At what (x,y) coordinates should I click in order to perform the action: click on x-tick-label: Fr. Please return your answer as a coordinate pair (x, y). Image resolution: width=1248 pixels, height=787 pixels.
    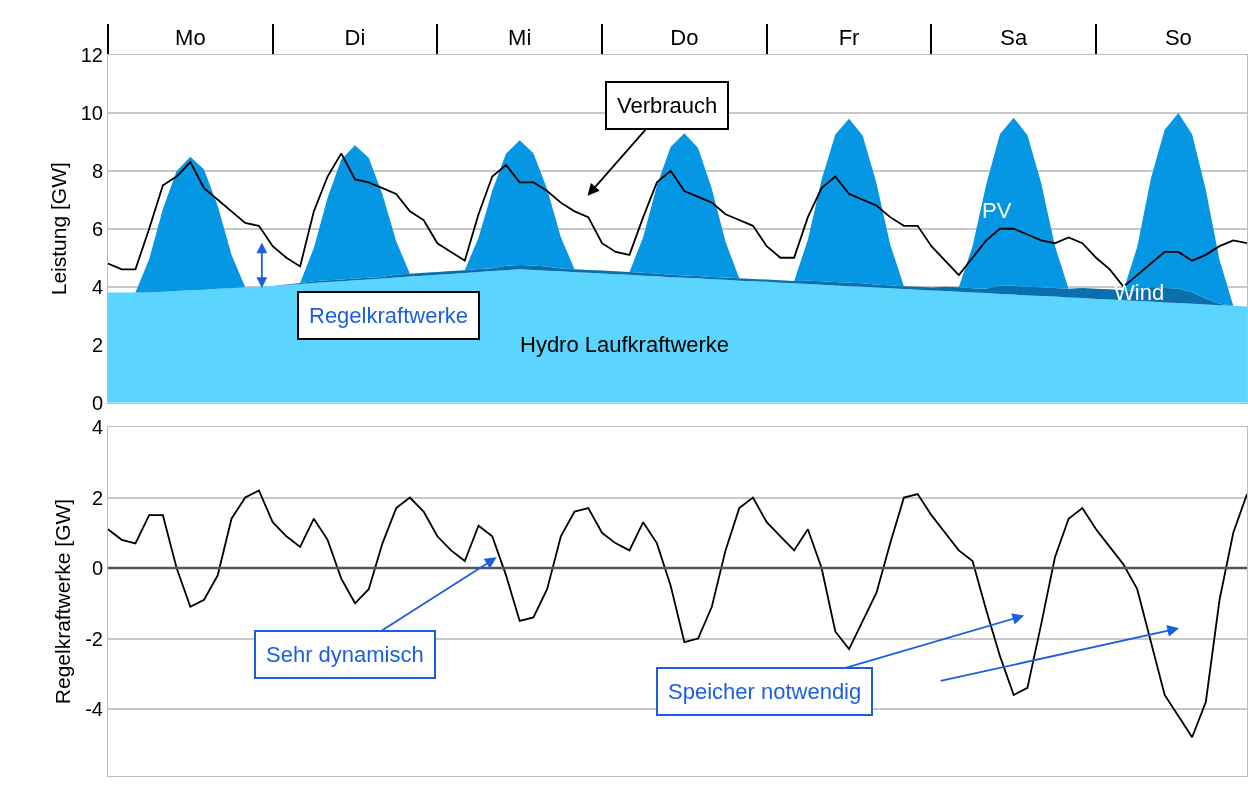
    Looking at the image, I should click on (849, 37).